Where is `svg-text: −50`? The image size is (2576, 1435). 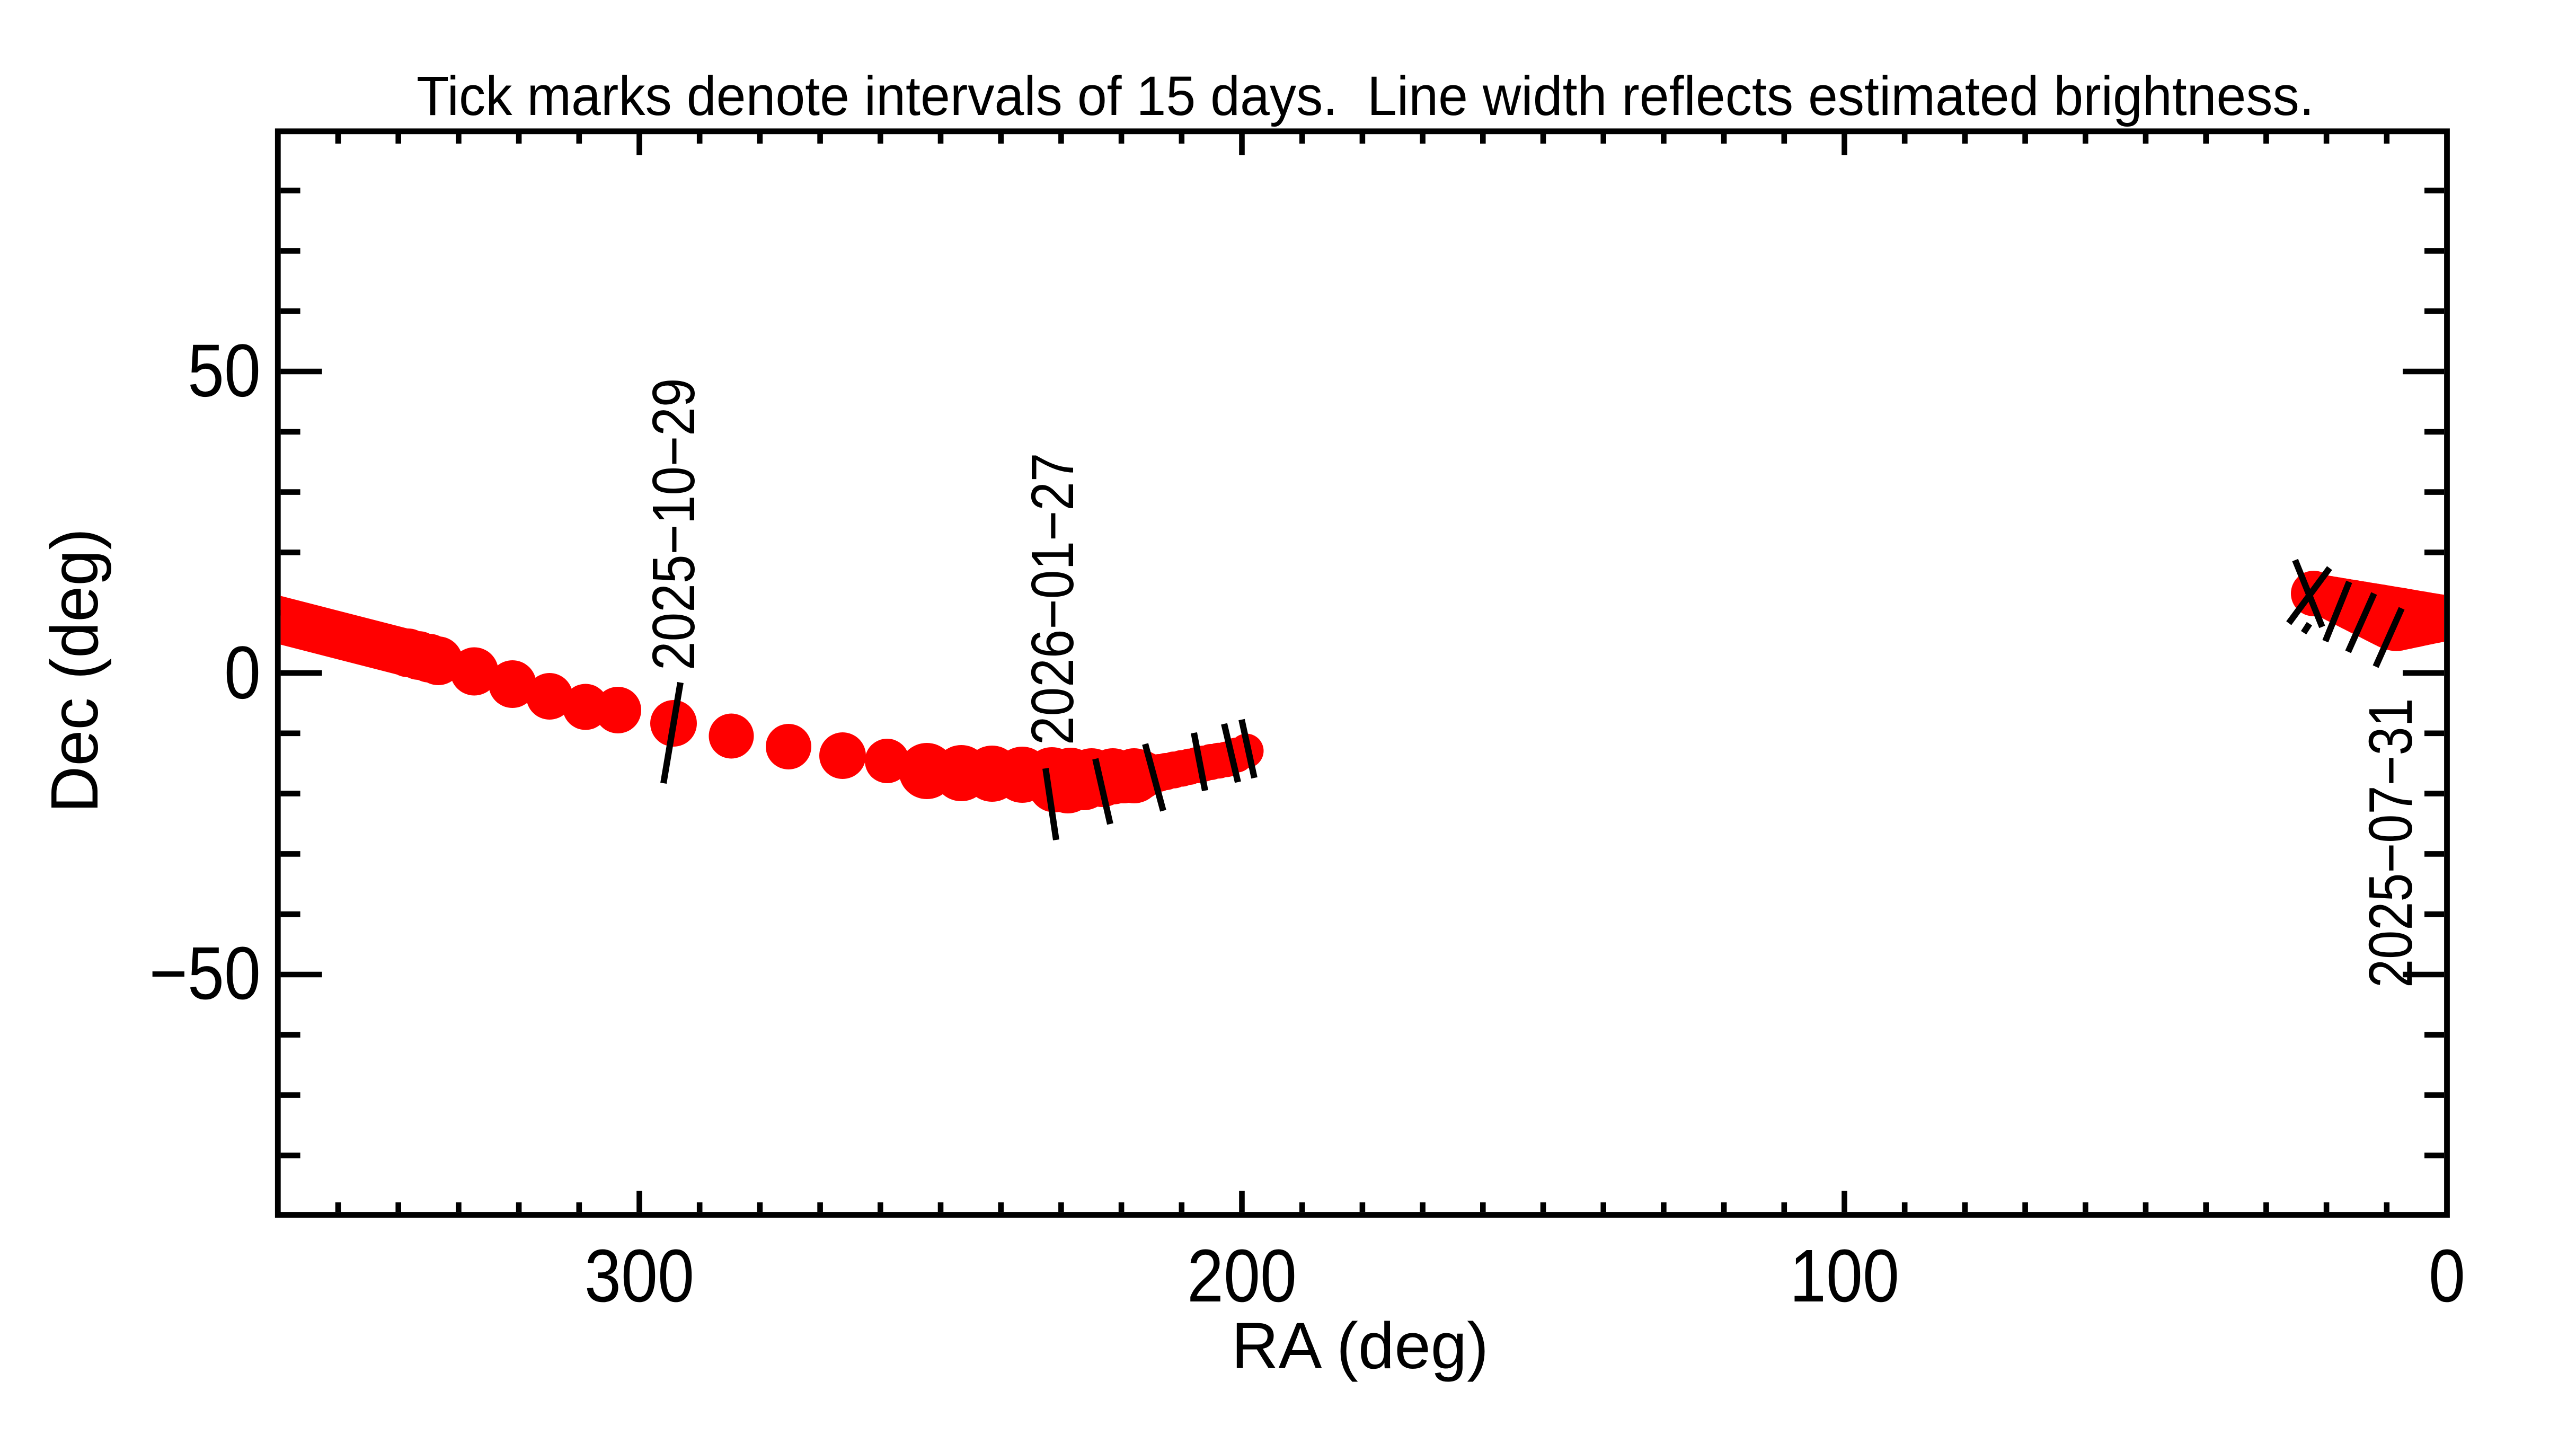
svg-text: −50 is located at coordinates (205, 973).